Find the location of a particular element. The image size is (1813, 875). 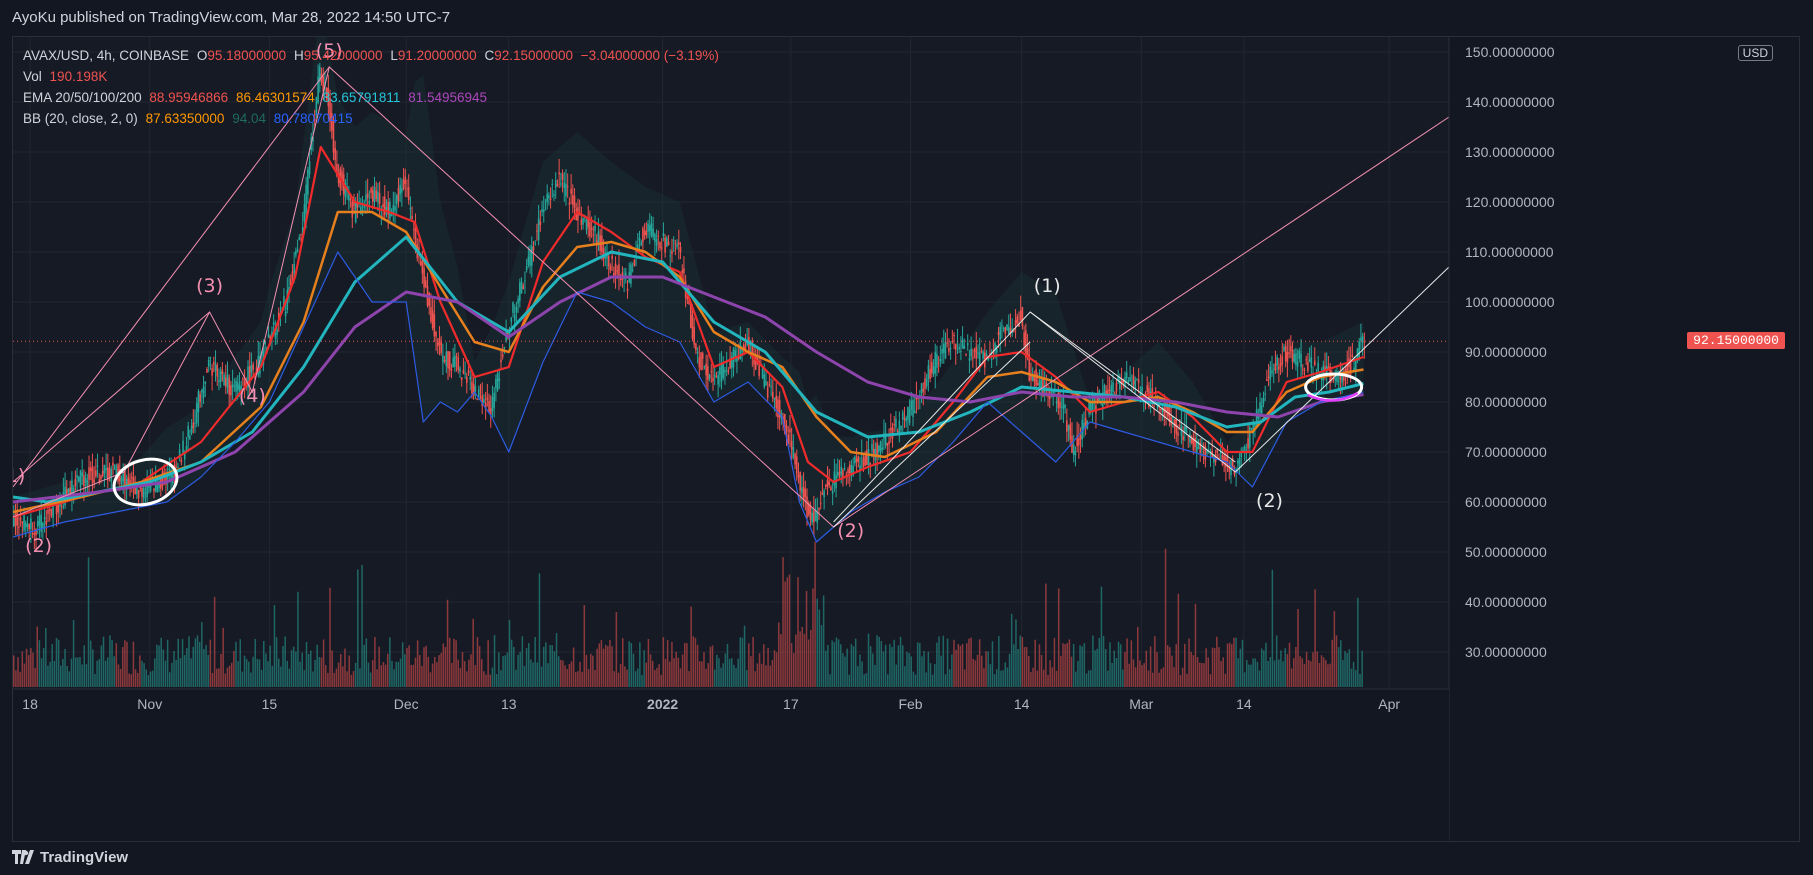

legend-vol-label: Vol is located at coordinates (32, 76).